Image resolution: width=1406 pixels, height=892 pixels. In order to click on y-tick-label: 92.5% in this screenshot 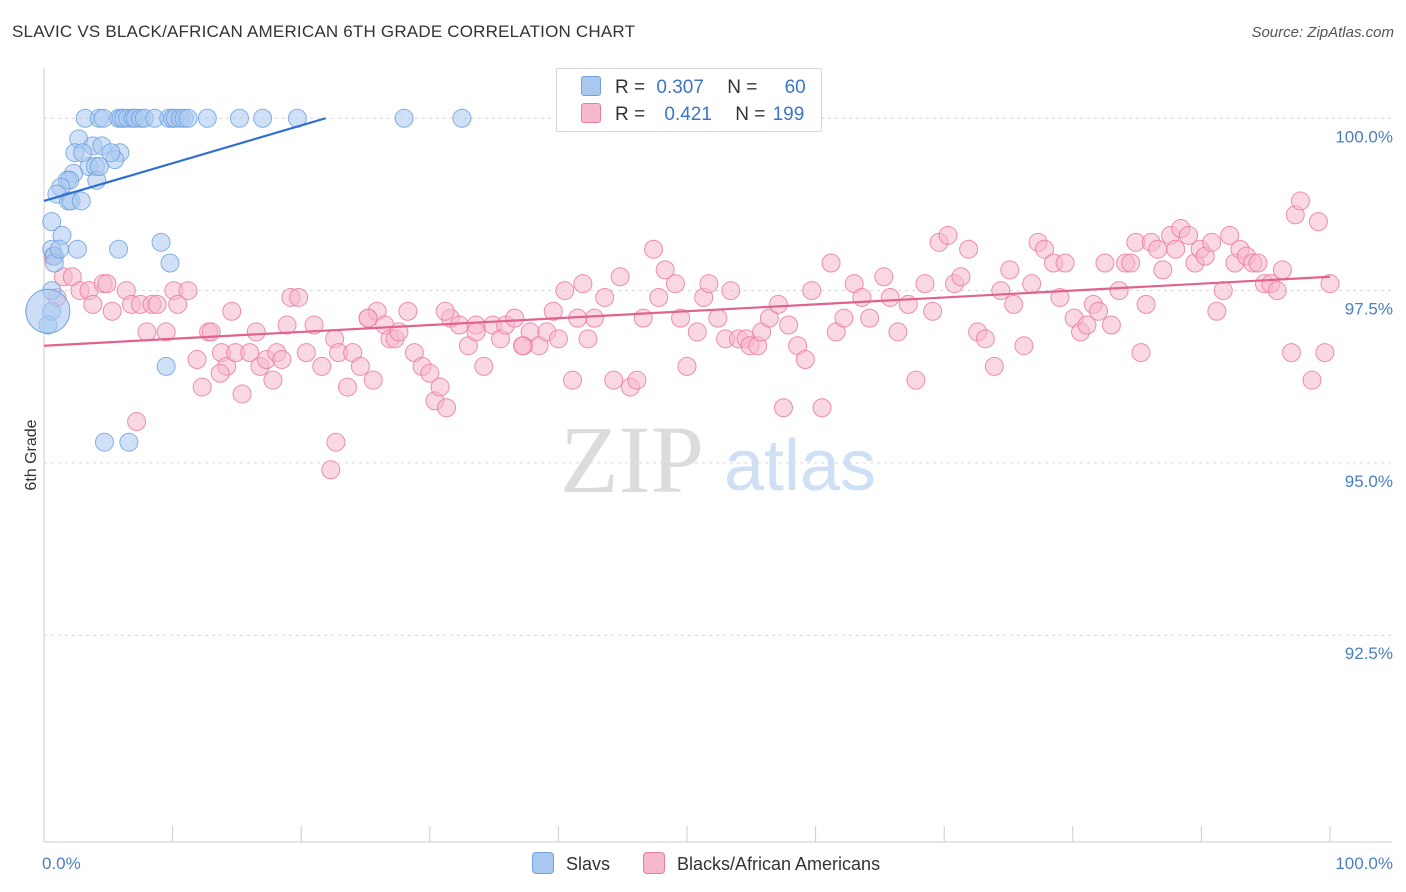, I will do `click(1369, 653)`.